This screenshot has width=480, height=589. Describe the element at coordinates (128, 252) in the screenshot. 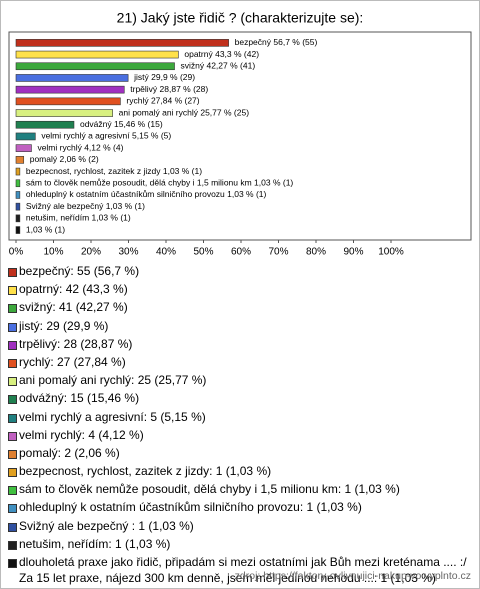

I see `x-tick-label: 30%` at that location.